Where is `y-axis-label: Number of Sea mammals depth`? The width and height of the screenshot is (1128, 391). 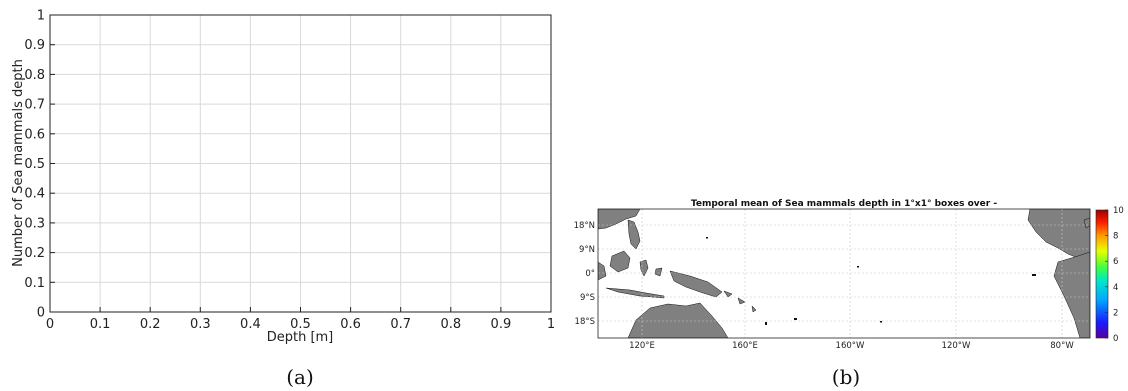 y-axis-label: Number of Sea mammals depth is located at coordinates (18, 163).